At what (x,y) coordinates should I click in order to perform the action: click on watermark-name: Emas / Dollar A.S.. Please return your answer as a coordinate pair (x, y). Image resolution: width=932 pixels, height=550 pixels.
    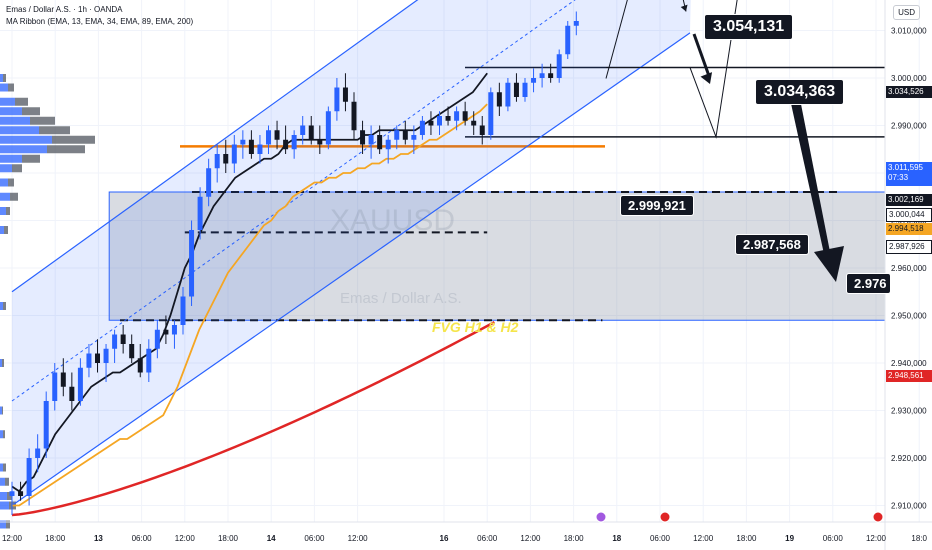
    Looking at the image, I should click on (401, 298).